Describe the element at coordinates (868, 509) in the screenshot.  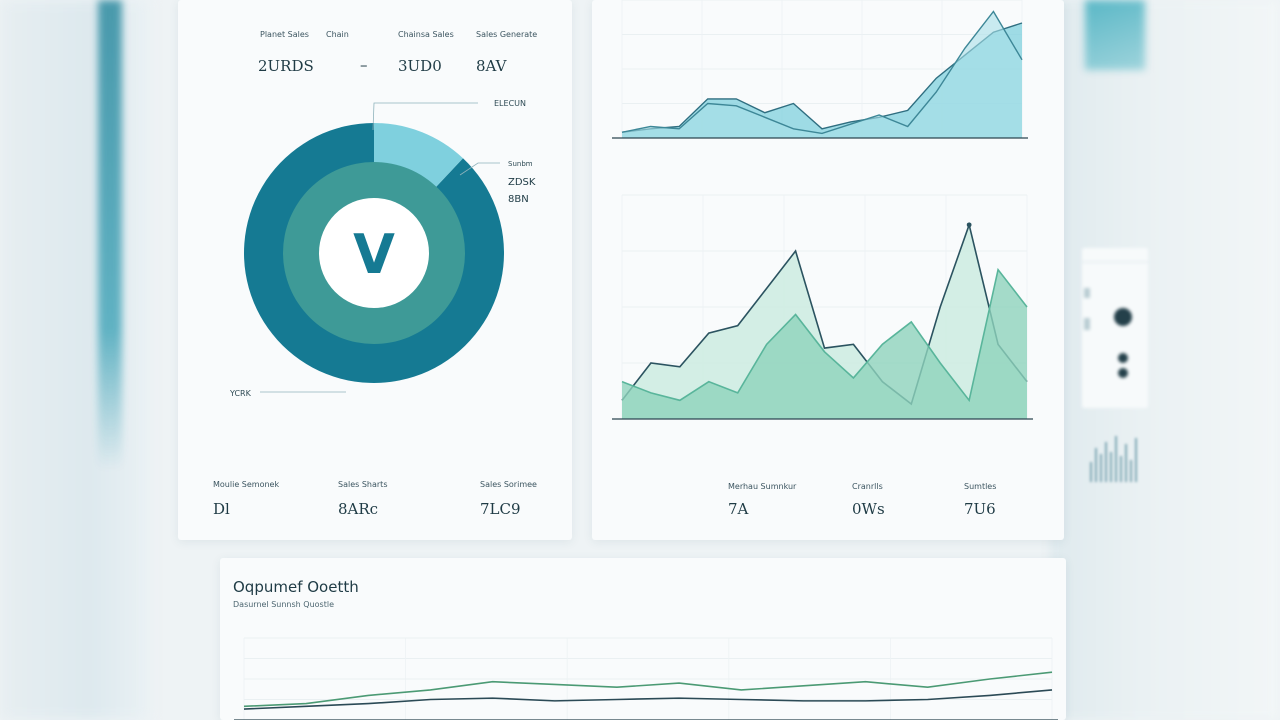
I see `chart-footer-value-2: 0Ws` at that location.